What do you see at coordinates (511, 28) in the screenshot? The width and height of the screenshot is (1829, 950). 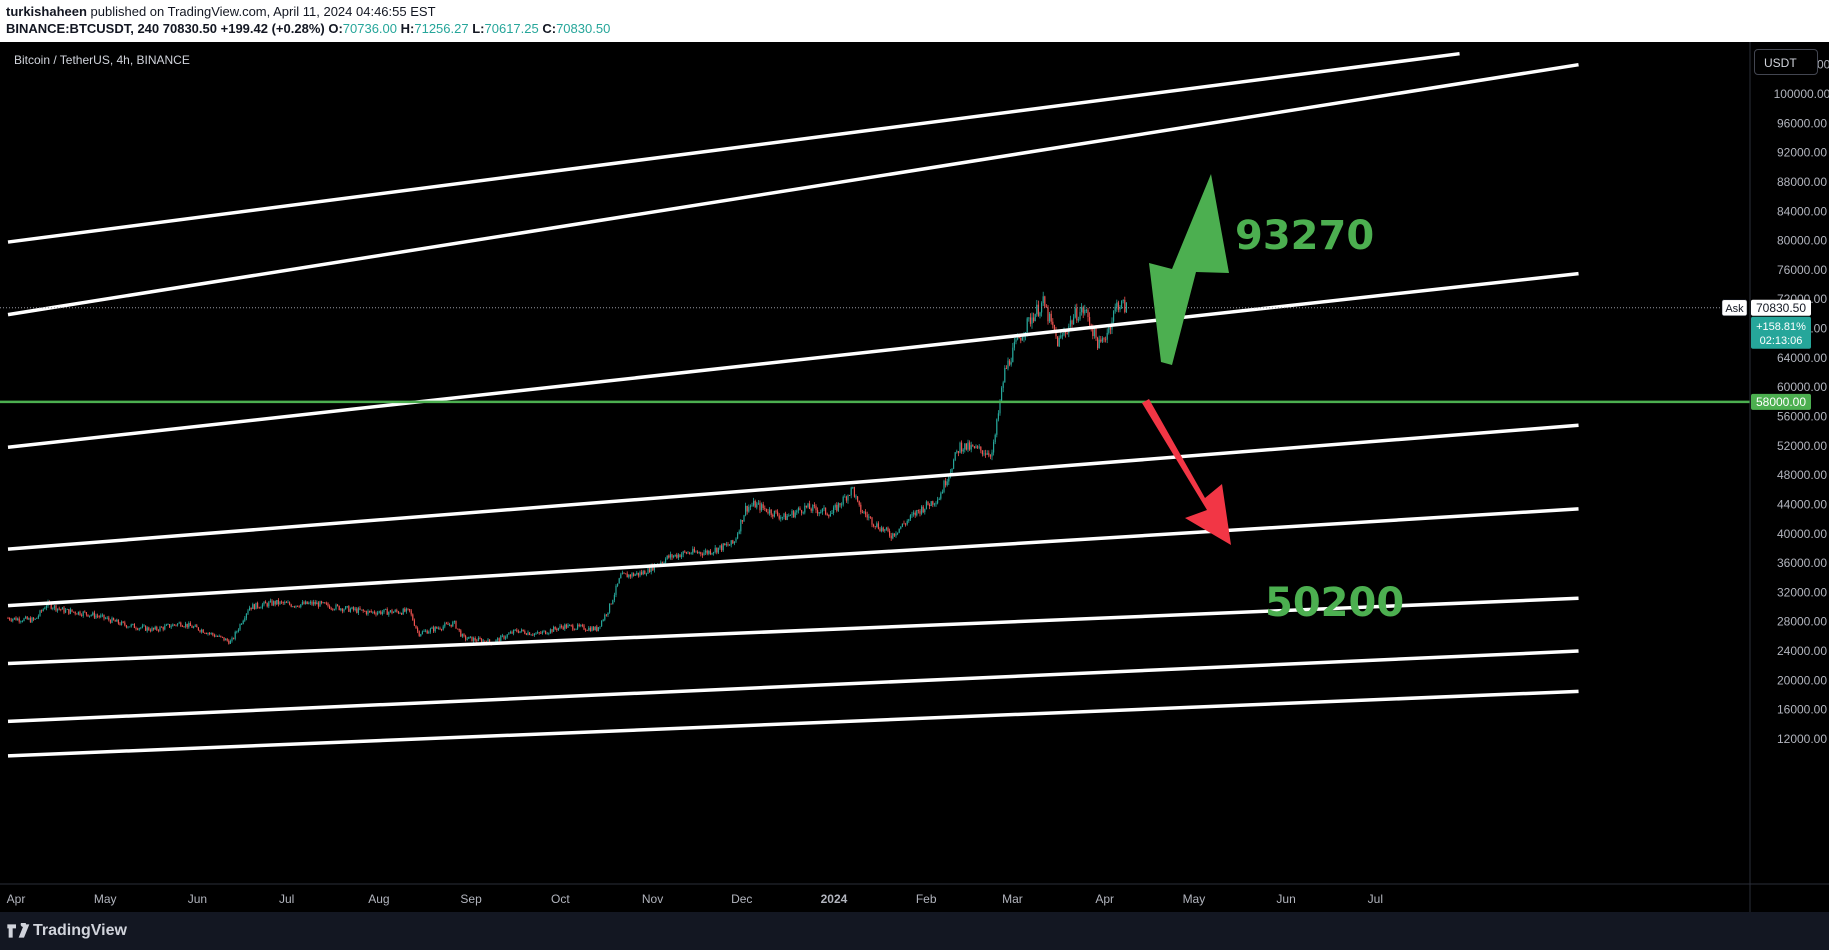 I see `low-value: 70617.25` at bounding box center [511, 28].